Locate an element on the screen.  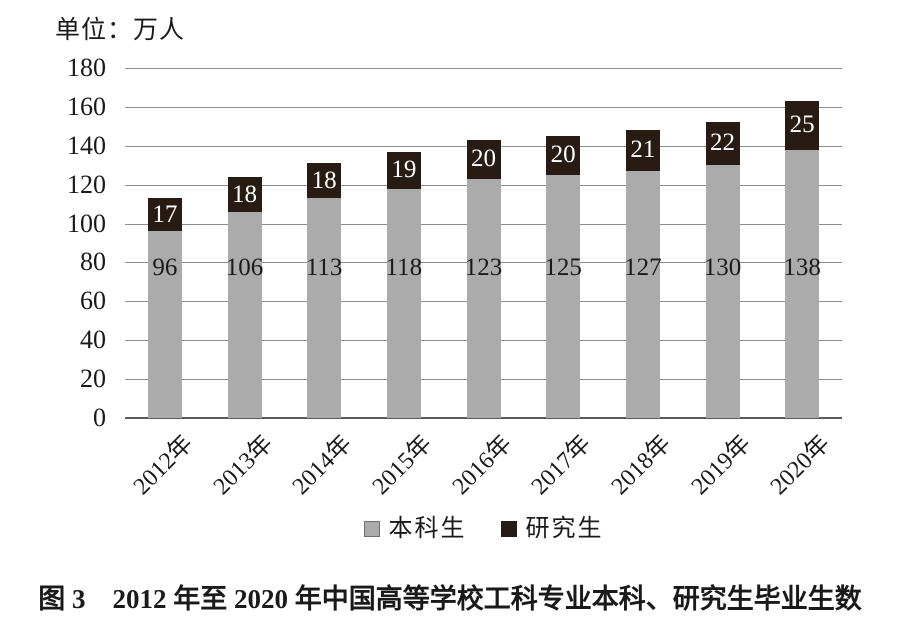
grad-value-label: 25 is located at coordinates (802, 125).